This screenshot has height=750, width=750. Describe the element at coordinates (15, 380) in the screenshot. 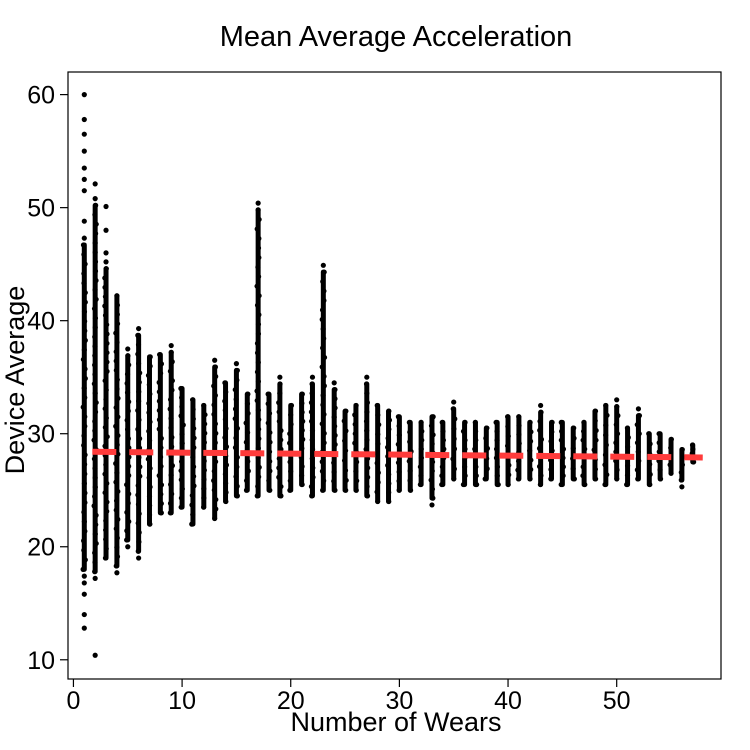

I see `y-axis-label: Device Average` at that location.